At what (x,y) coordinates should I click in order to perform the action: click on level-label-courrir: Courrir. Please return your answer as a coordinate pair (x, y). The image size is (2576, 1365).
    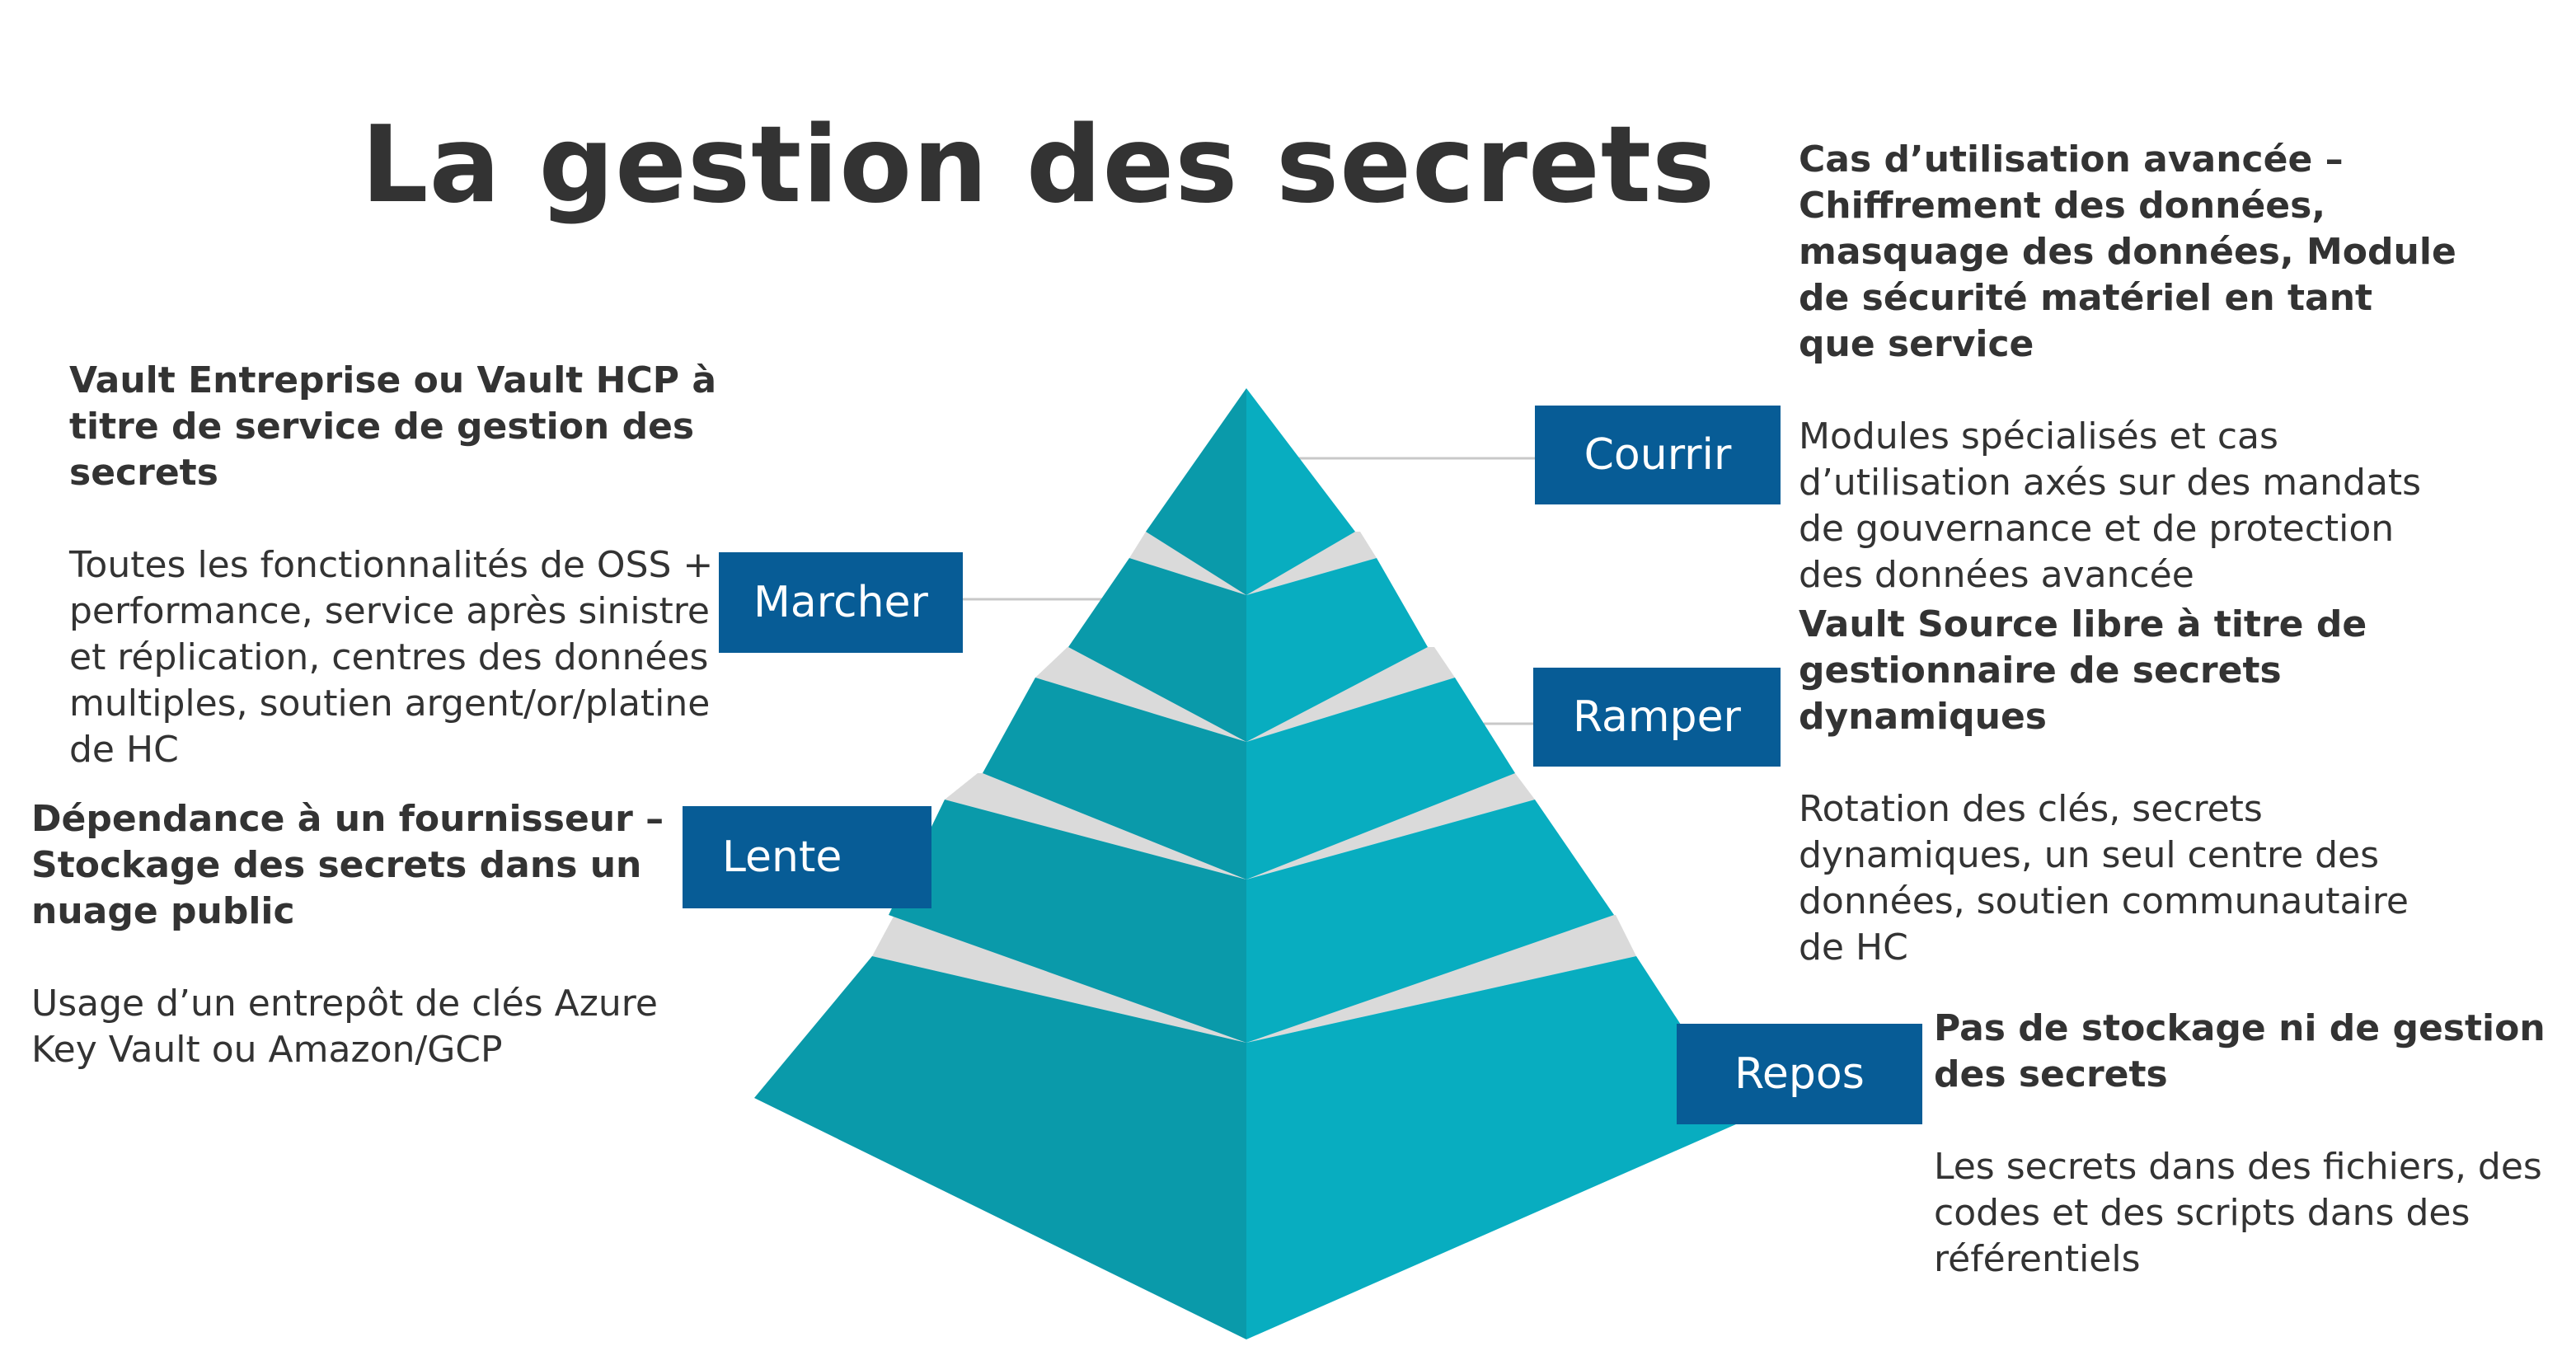
    Looking at the image, I should click on (1658, 455).